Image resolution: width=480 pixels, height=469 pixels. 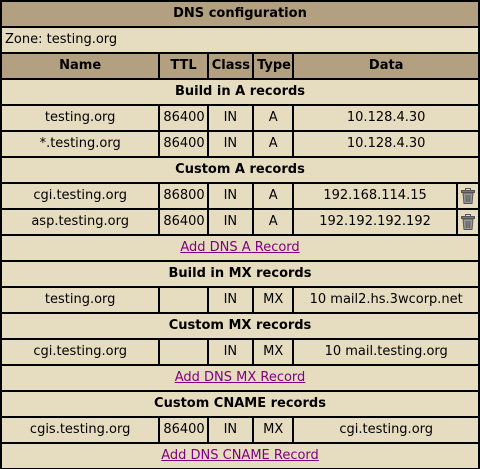 What do you see at coordinates (80, 66) in the screenshot?
I see `column-header-name: Name` at bounding box center [80, 66].